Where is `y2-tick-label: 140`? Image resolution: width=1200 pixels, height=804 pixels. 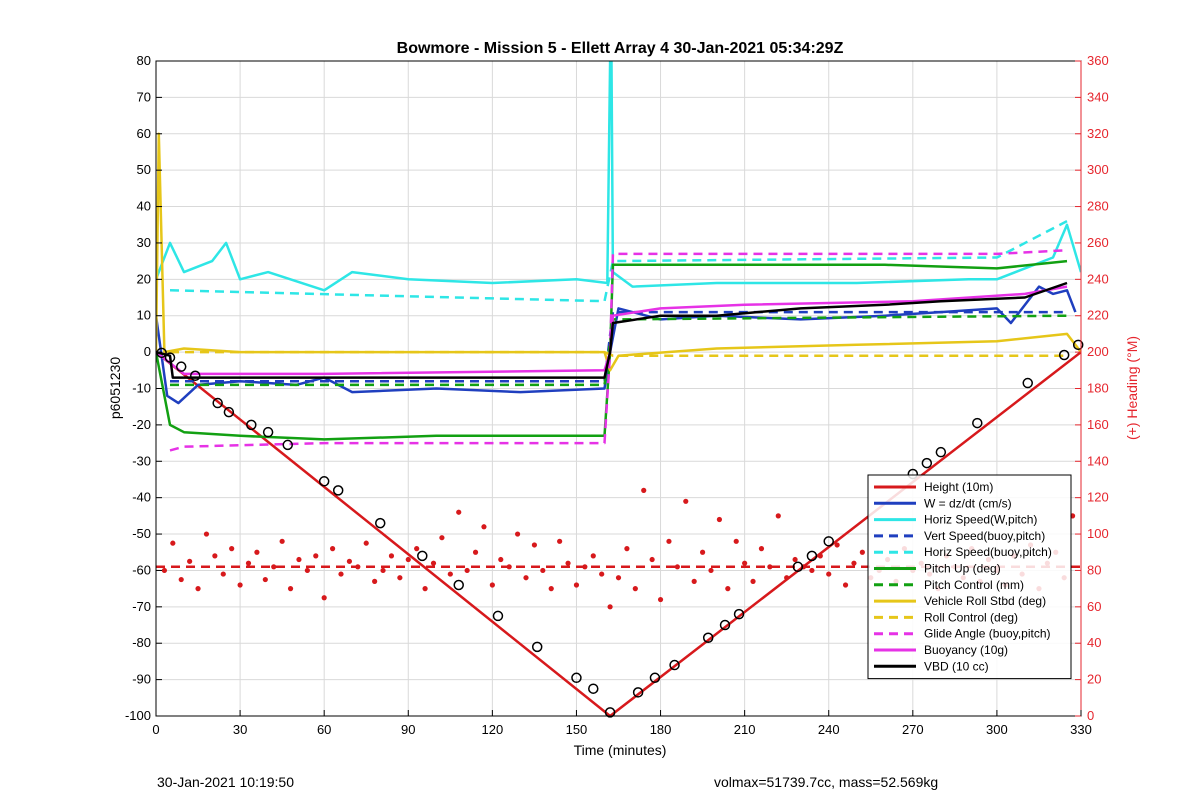 y2-tick-label: 140 is located at coordinates (1098, 460).